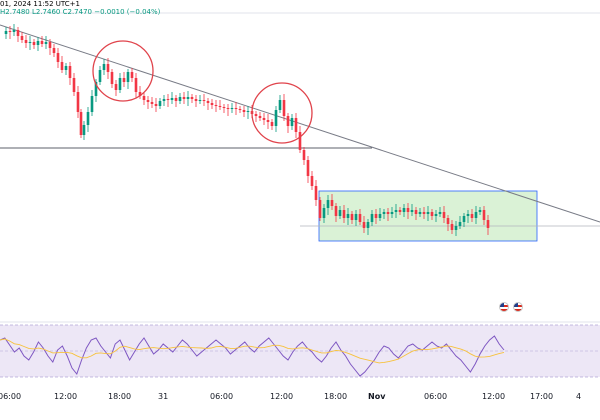 Image resolution: width=600 pixels, height=420 pixels. What do you see at coordinates (40, 4) in the screenshot?
I see `header-timestamp: 01, 2024 11:52 UTC+1` at bounding box center [40, 4].